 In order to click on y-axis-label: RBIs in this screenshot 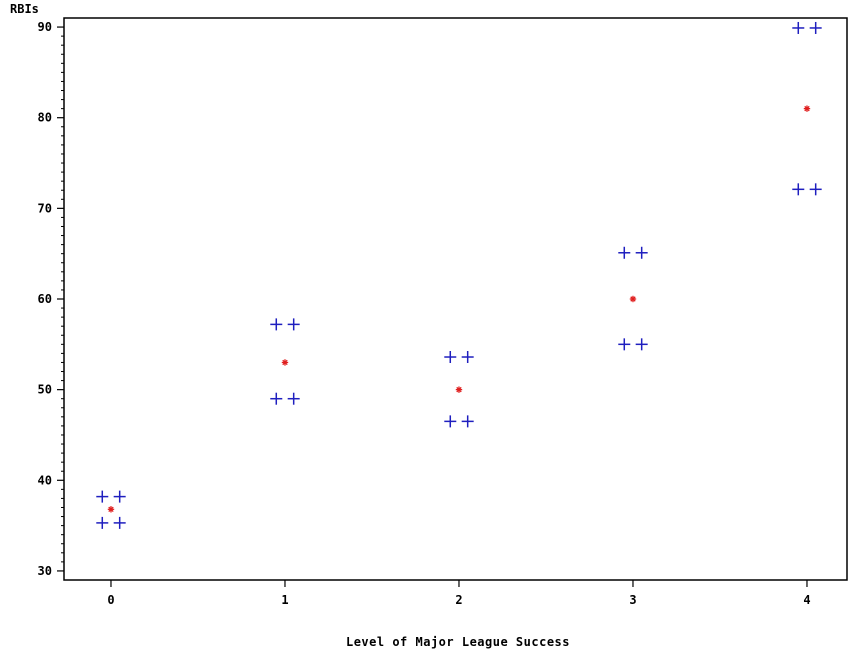, I will do `click(24, 9)`.